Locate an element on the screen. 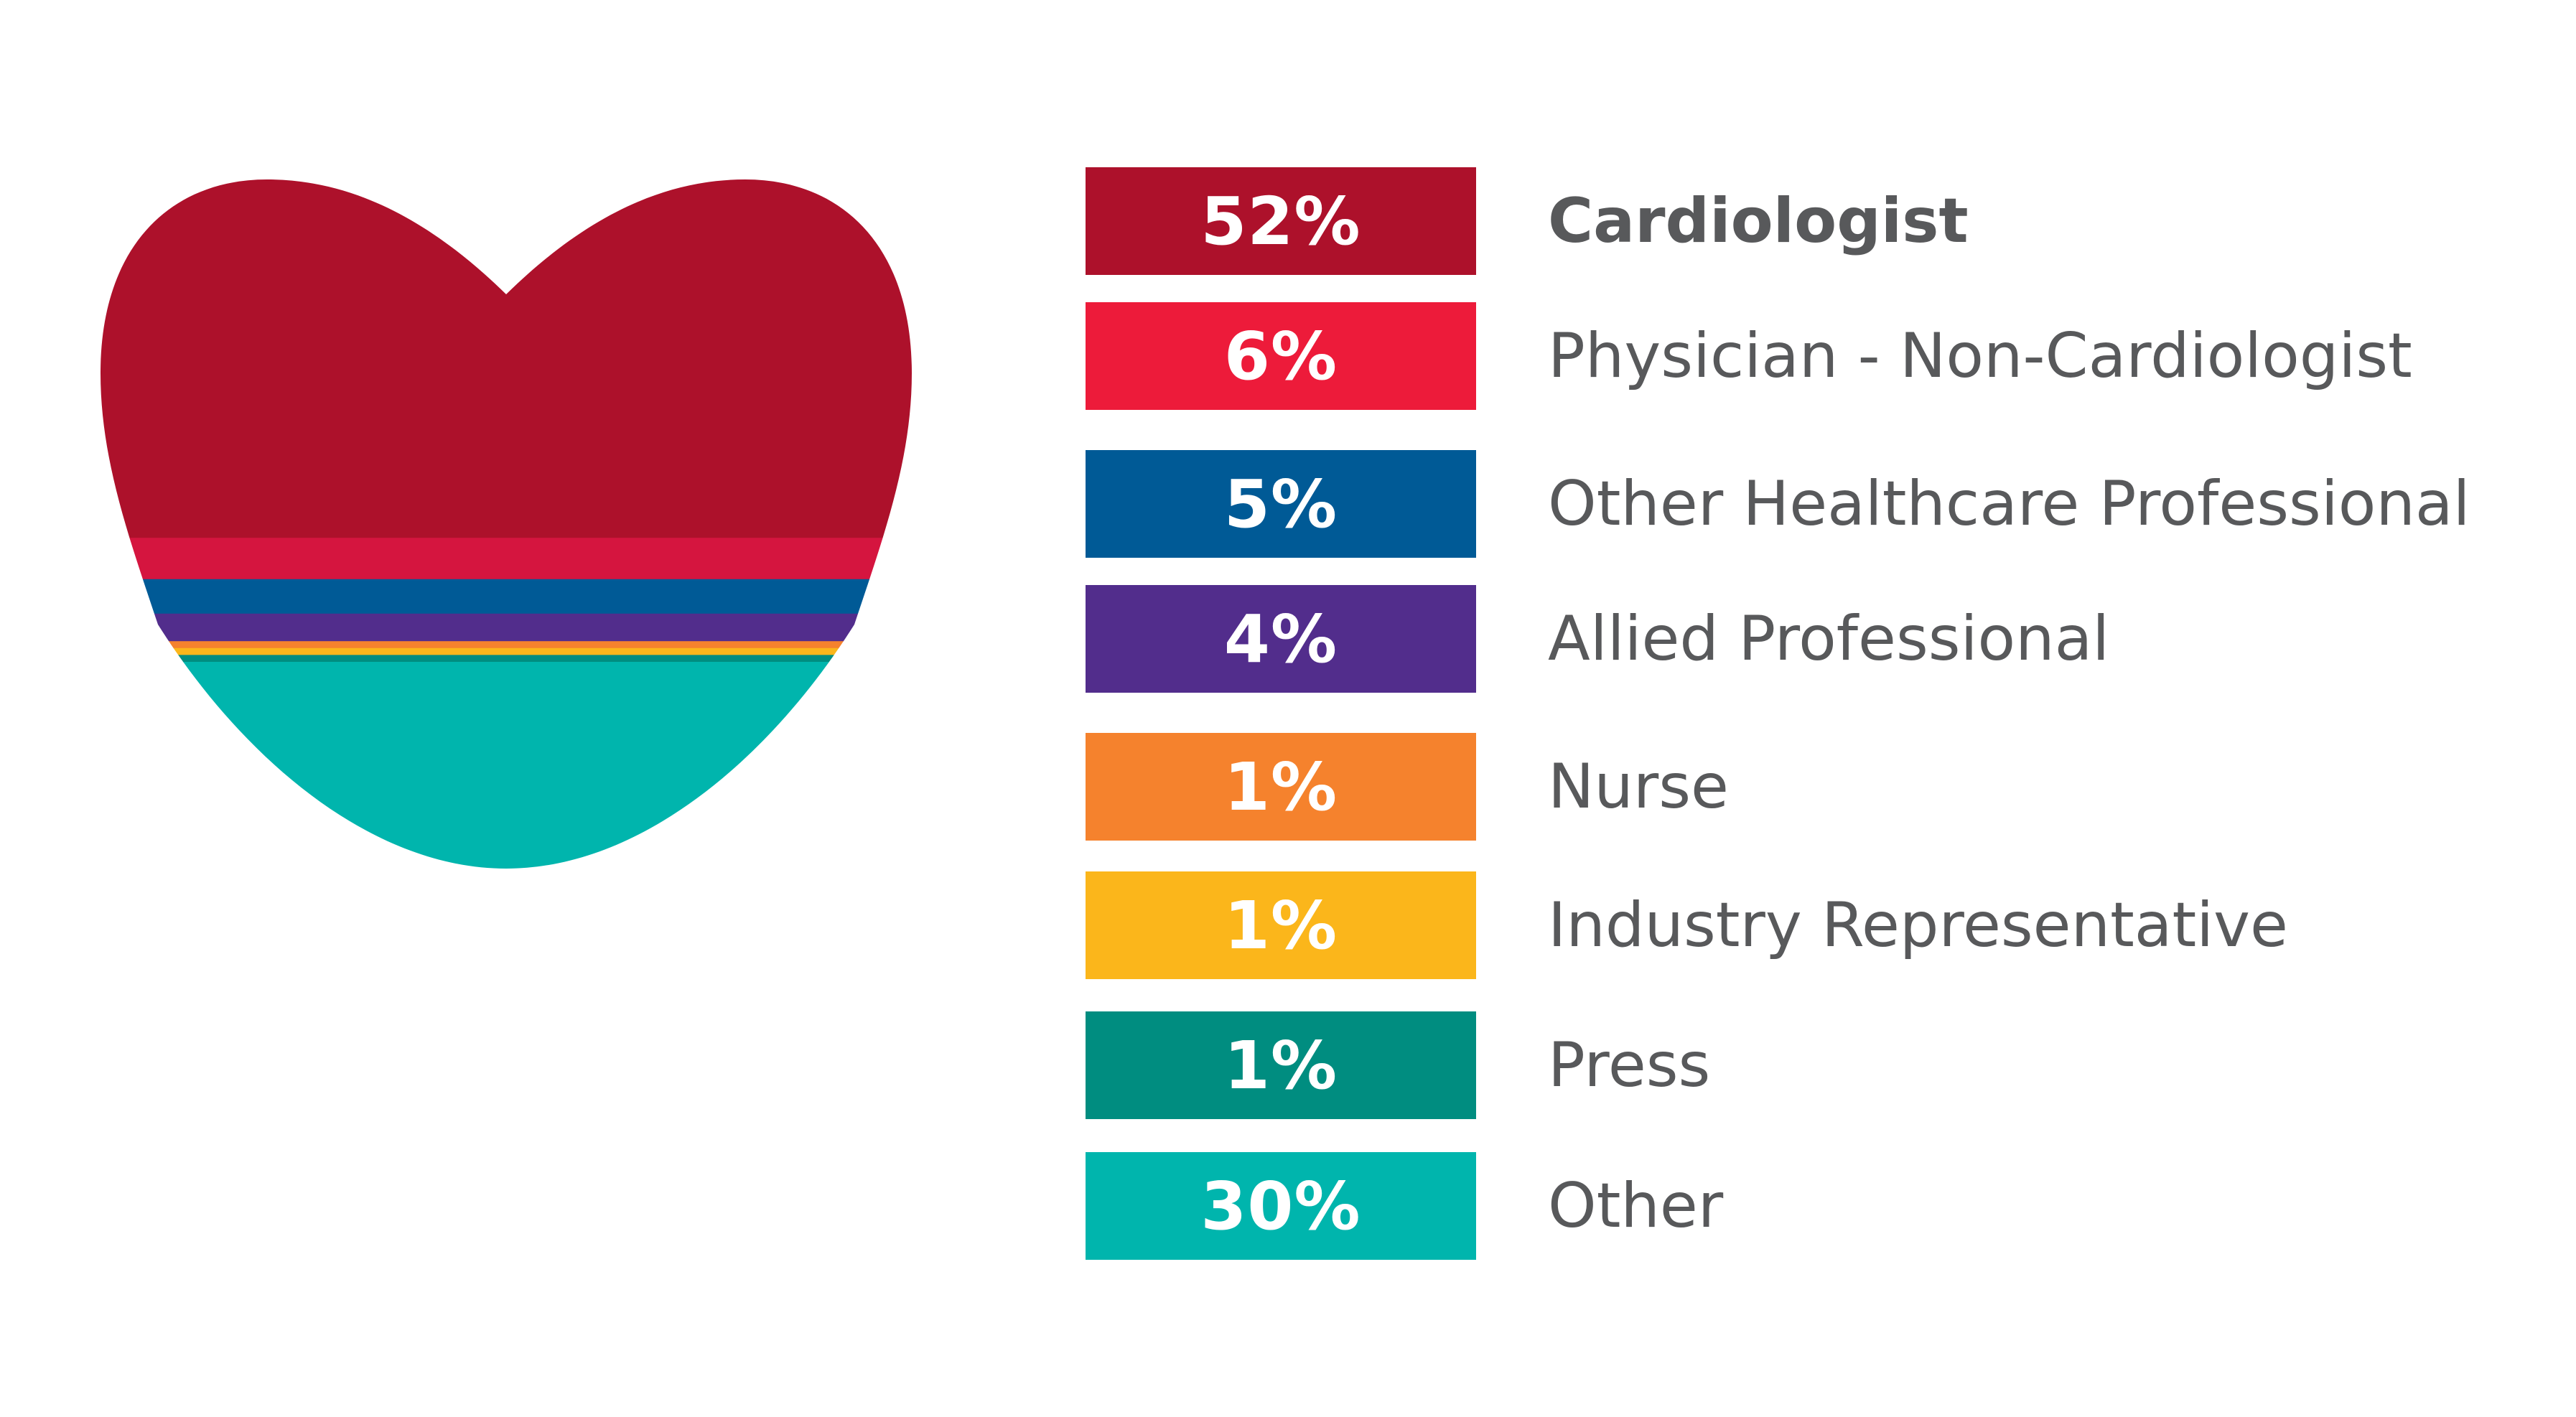 The image size is (2576, 1417). category-label: Press is located at coordinates (1629, 1065).